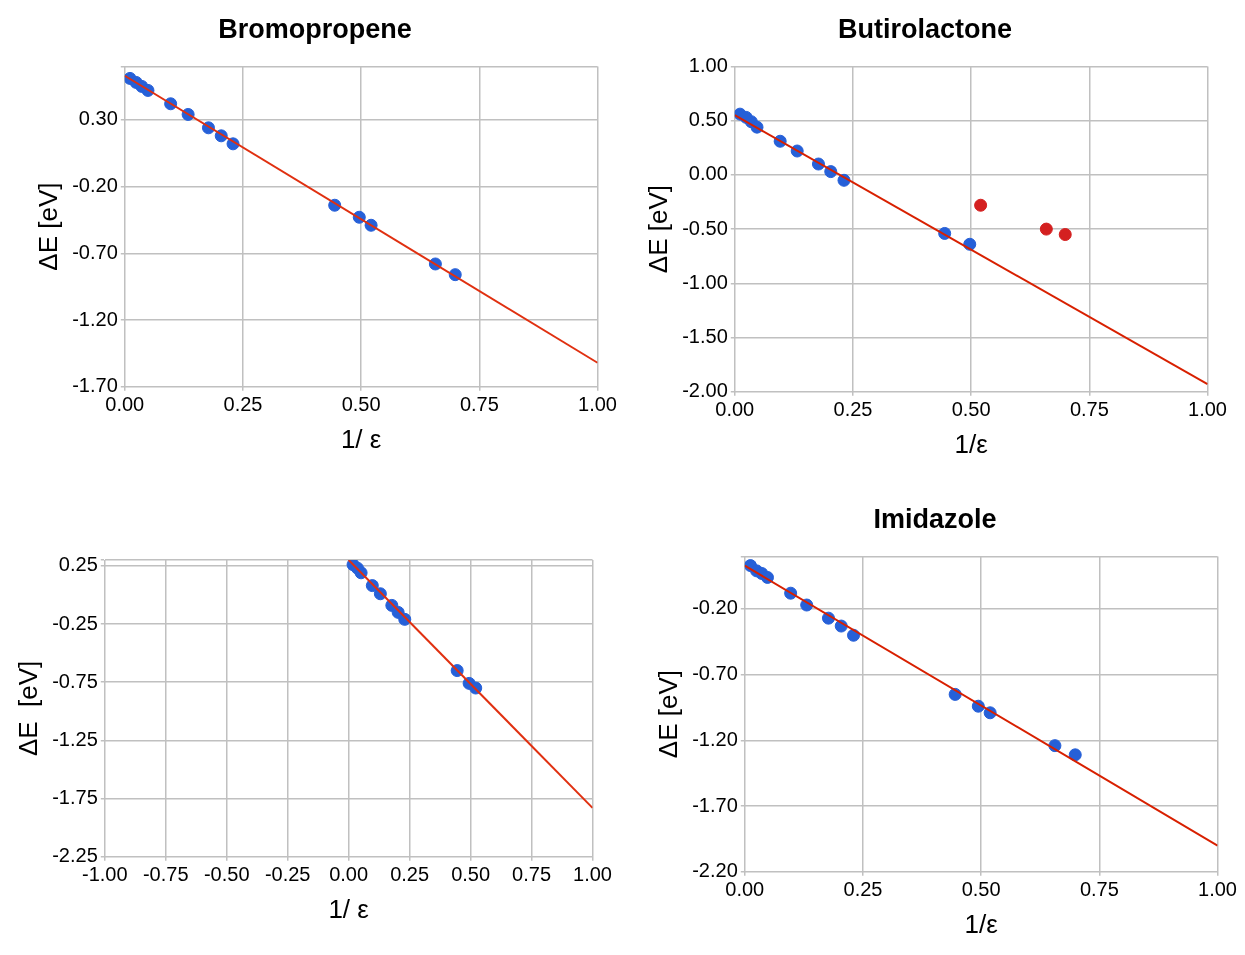 The width and height of the screenshot is (1245, 955). What do you see at coordinates (75, 738) in the screenshot?
I see `y-tick-label: -1.25` at bounding box center [75, 738].